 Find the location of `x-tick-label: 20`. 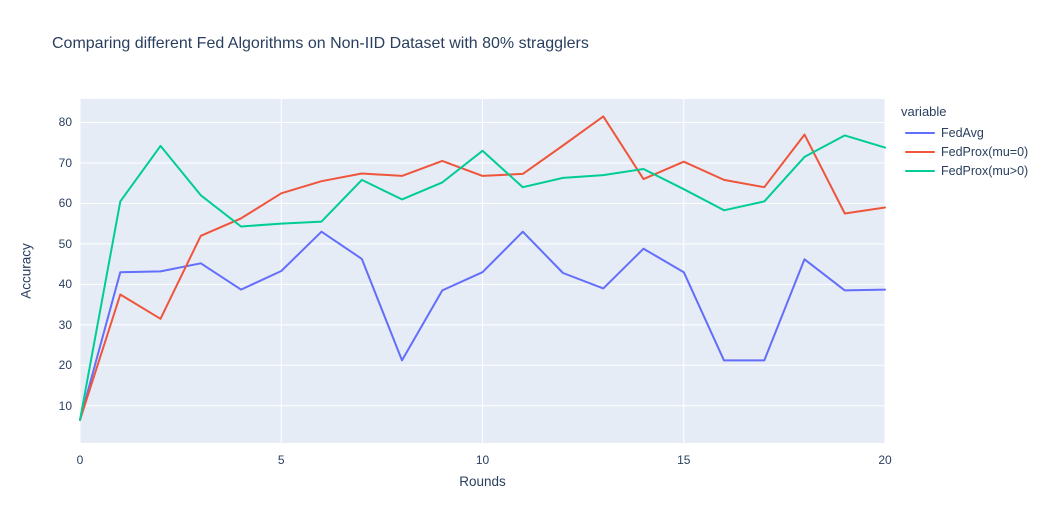

x-tick-label: 20 is located at coordinates (885, 460).